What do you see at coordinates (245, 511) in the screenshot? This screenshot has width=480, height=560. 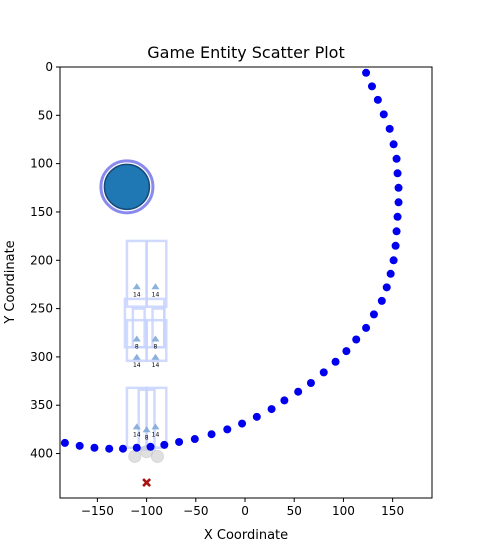 I see `x-tick-label: 0` at bounding box center [245, 511].